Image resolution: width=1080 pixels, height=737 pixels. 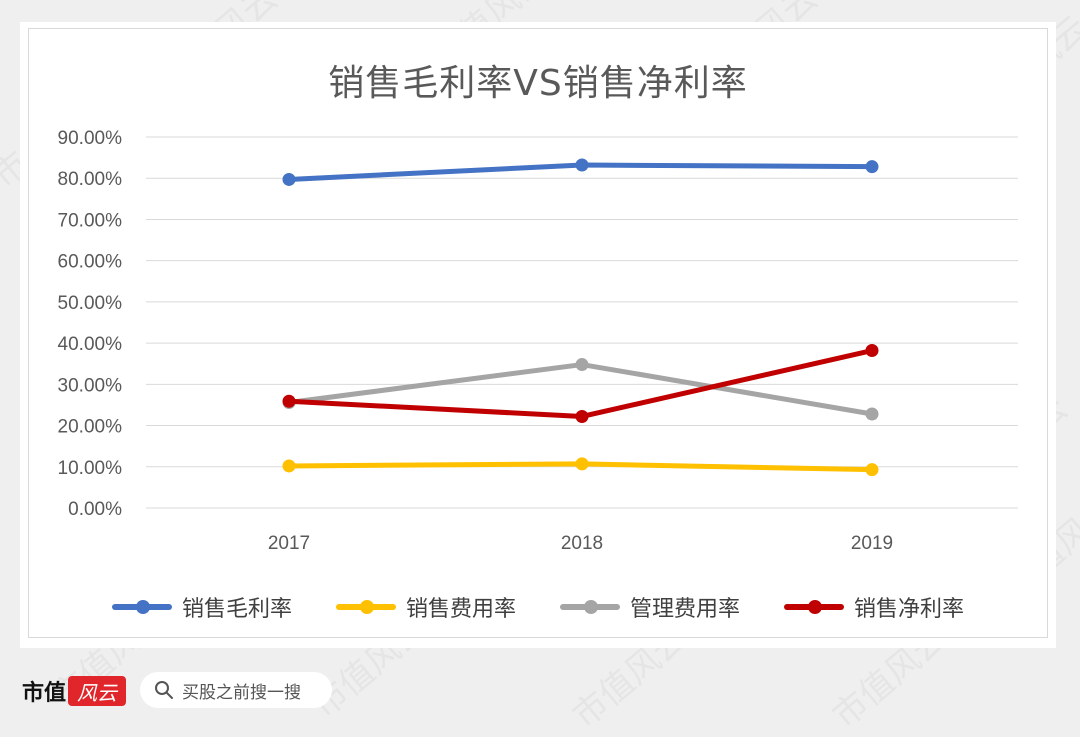 I want to click on y-tick-label: 90.00%, so click(x=90, y=138).